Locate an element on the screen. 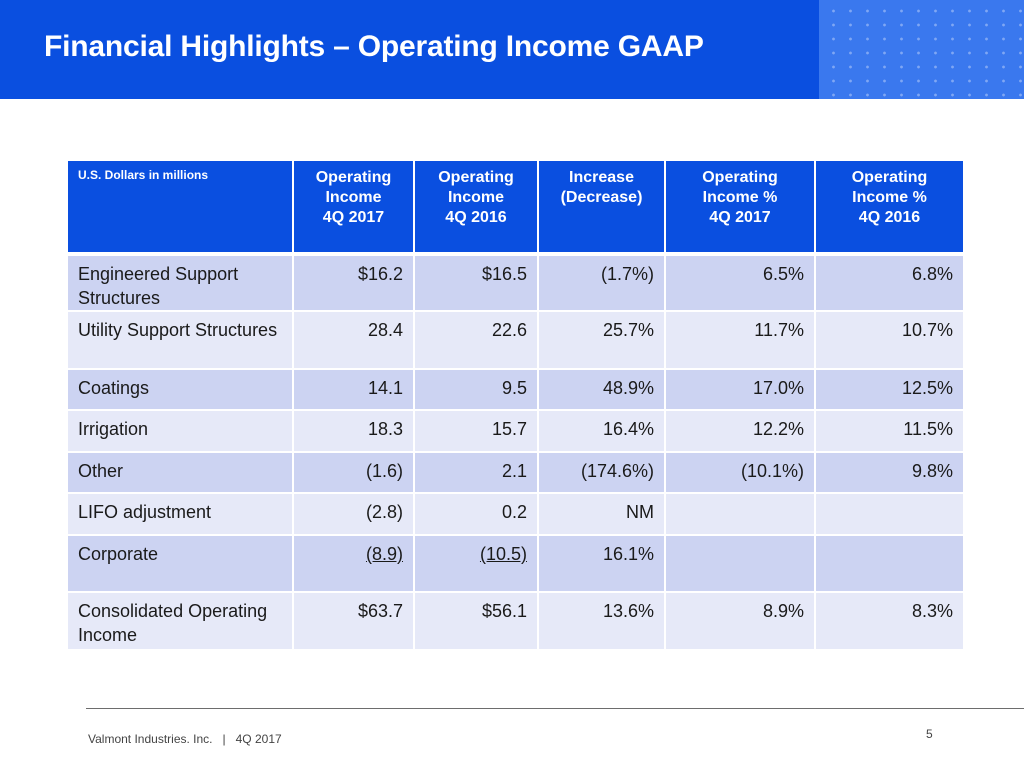 The width and height of the screenshot is (1024, 768). column-header-op-income-pct-4q2016: Operating Income % 4Q 2016 is located at coordinates (890, 207).